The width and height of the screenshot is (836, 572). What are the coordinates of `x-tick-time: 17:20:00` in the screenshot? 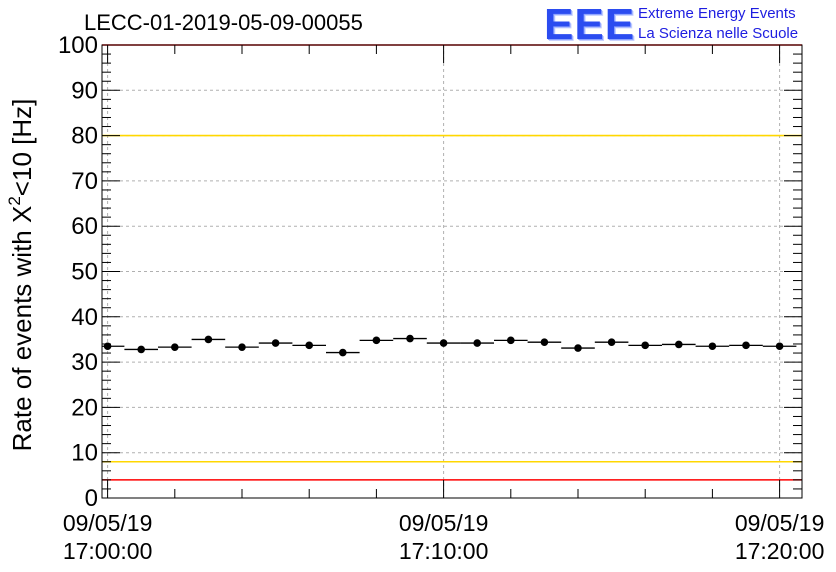 It's located at (780, 551).